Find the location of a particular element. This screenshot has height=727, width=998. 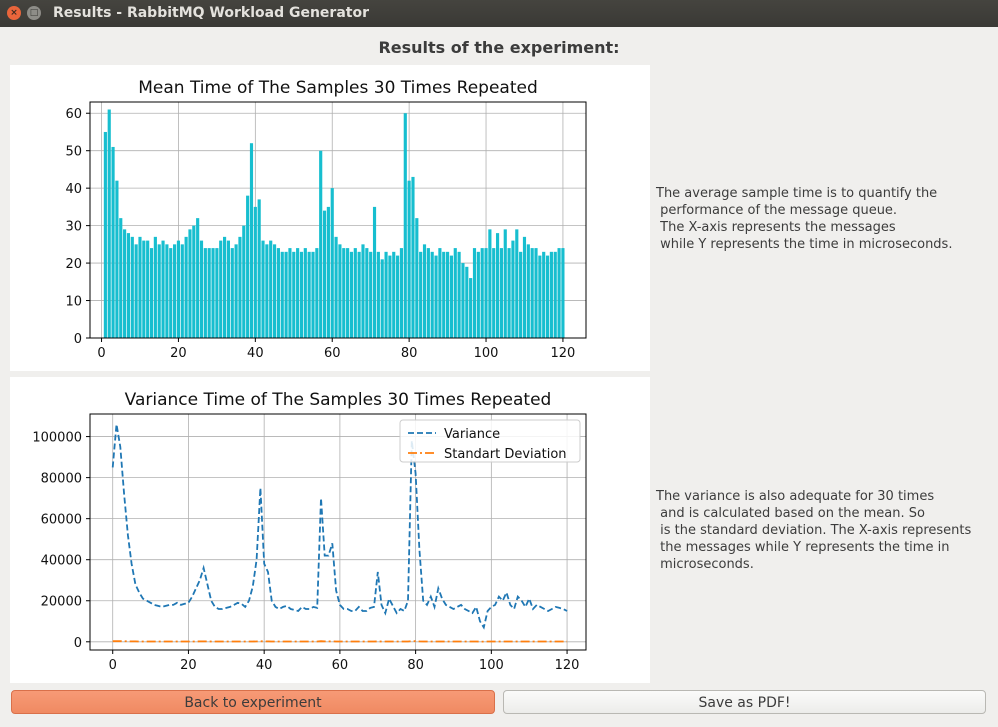

maximize-icon: □ is located at coordinates (34, 13).